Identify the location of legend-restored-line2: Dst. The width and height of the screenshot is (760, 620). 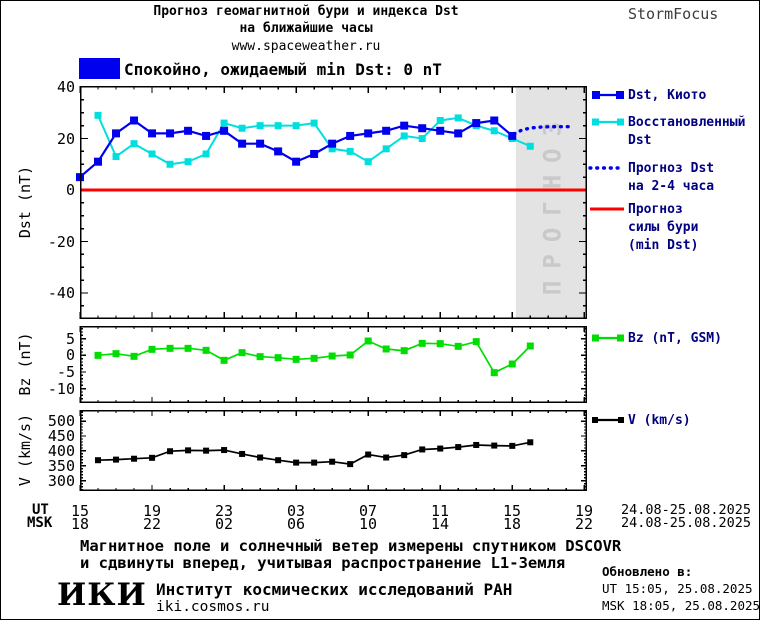
(640, 140).